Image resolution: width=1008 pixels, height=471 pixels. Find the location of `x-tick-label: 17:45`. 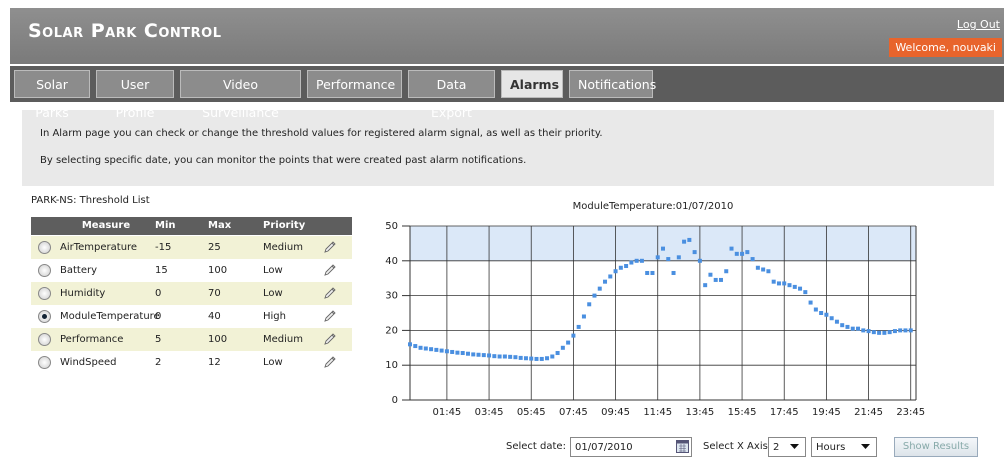

x-tick-label: 17:45 is located at coordinates (784, 412).